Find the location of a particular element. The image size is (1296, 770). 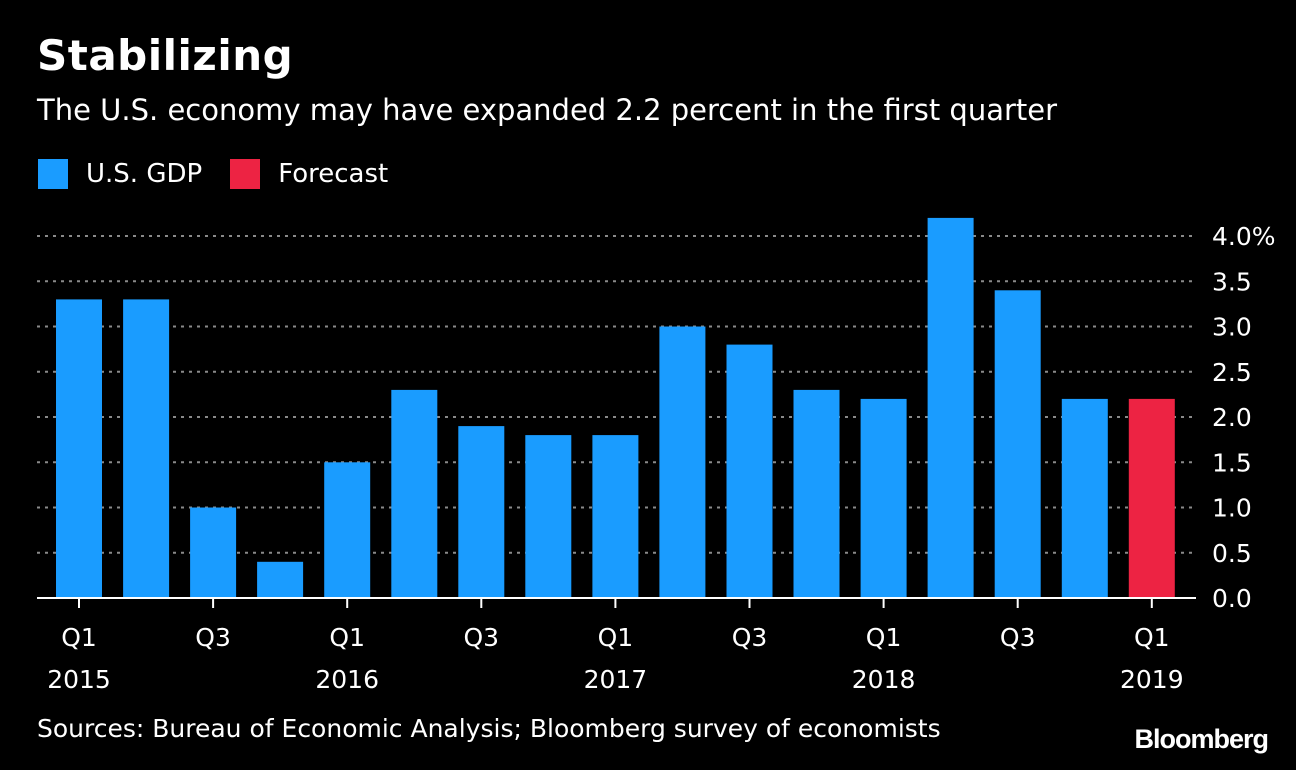

x-tick-label-year: 2018 is located at coordinates (884, 679).